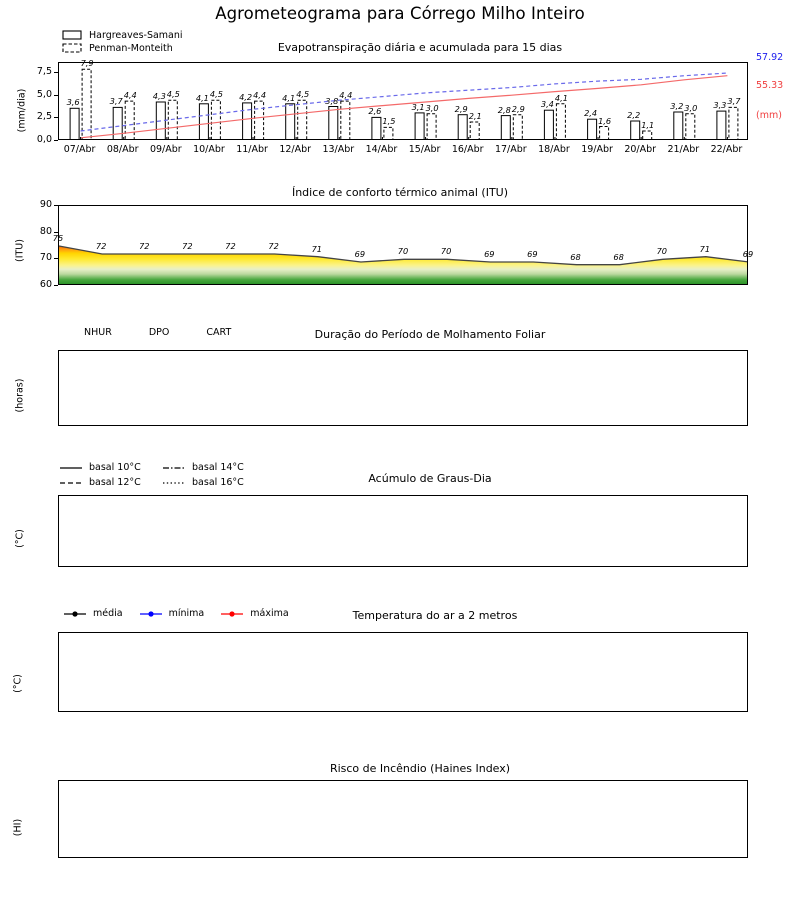 Image resolution: width=800 pixels, height=900 pixels. I want to click on bar-value-label: 4,3, so click(159, 96).